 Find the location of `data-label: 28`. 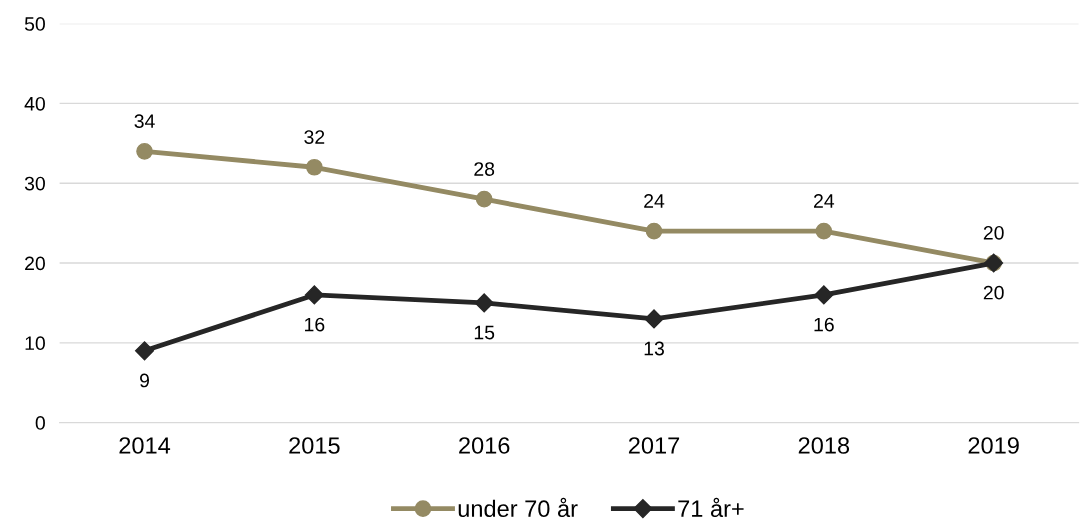

data-label: 28 is located at coordinates (484, 169).